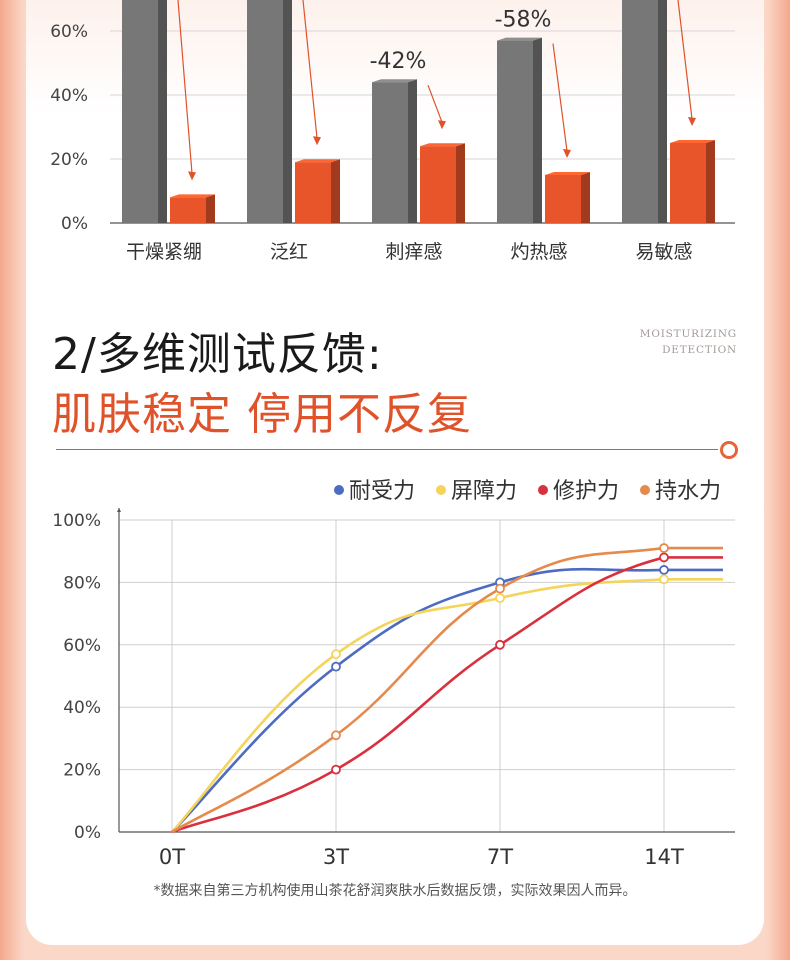  Describe the element at coordinates (387, 449) in the screenshot. I see `section-divider` at that location.